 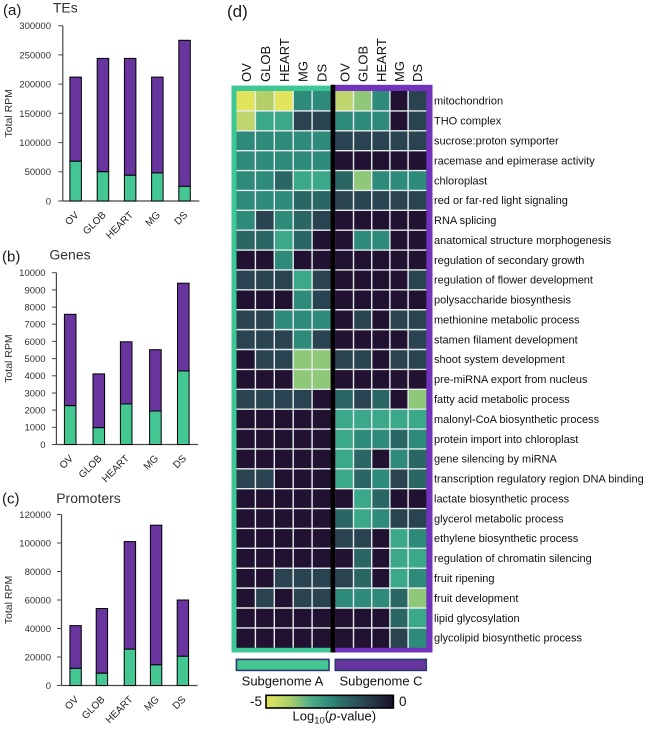 What do you see at coordinates (34, 308) in the screenshot?
I see `svg-text: 8000` at bounding box center [34, 308].